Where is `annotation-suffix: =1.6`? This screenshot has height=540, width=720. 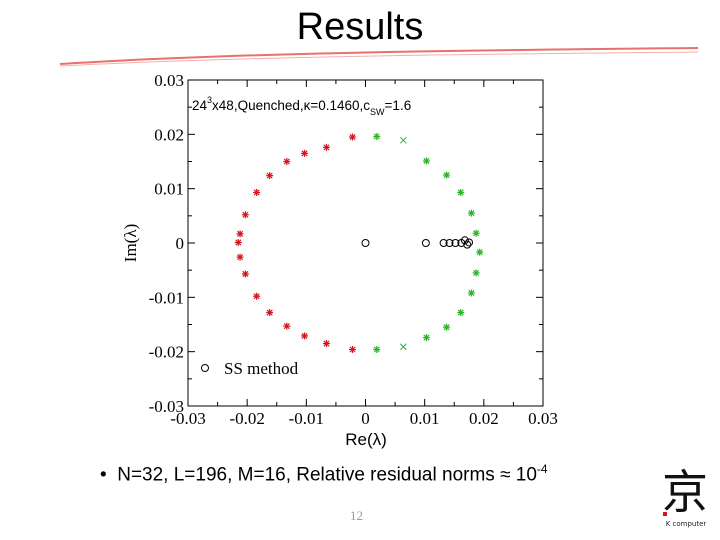 annotation-suffix: =1.6 is located at coordinates (398, 105).